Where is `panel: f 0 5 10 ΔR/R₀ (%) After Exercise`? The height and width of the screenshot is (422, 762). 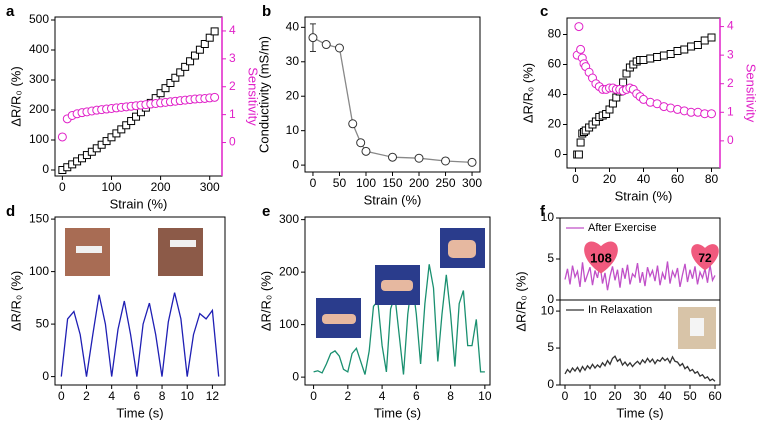 panel: f 0 5 10 ΔR/R₀ (%) After Exercise is located at coordinates (617, 267).